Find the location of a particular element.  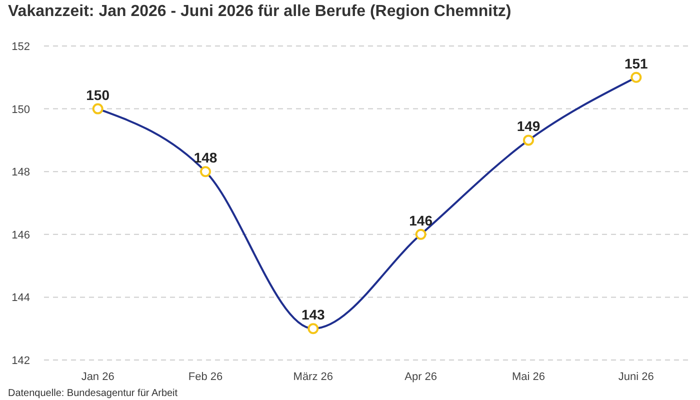

data-label: 148 is located at coordinates (206, 158).